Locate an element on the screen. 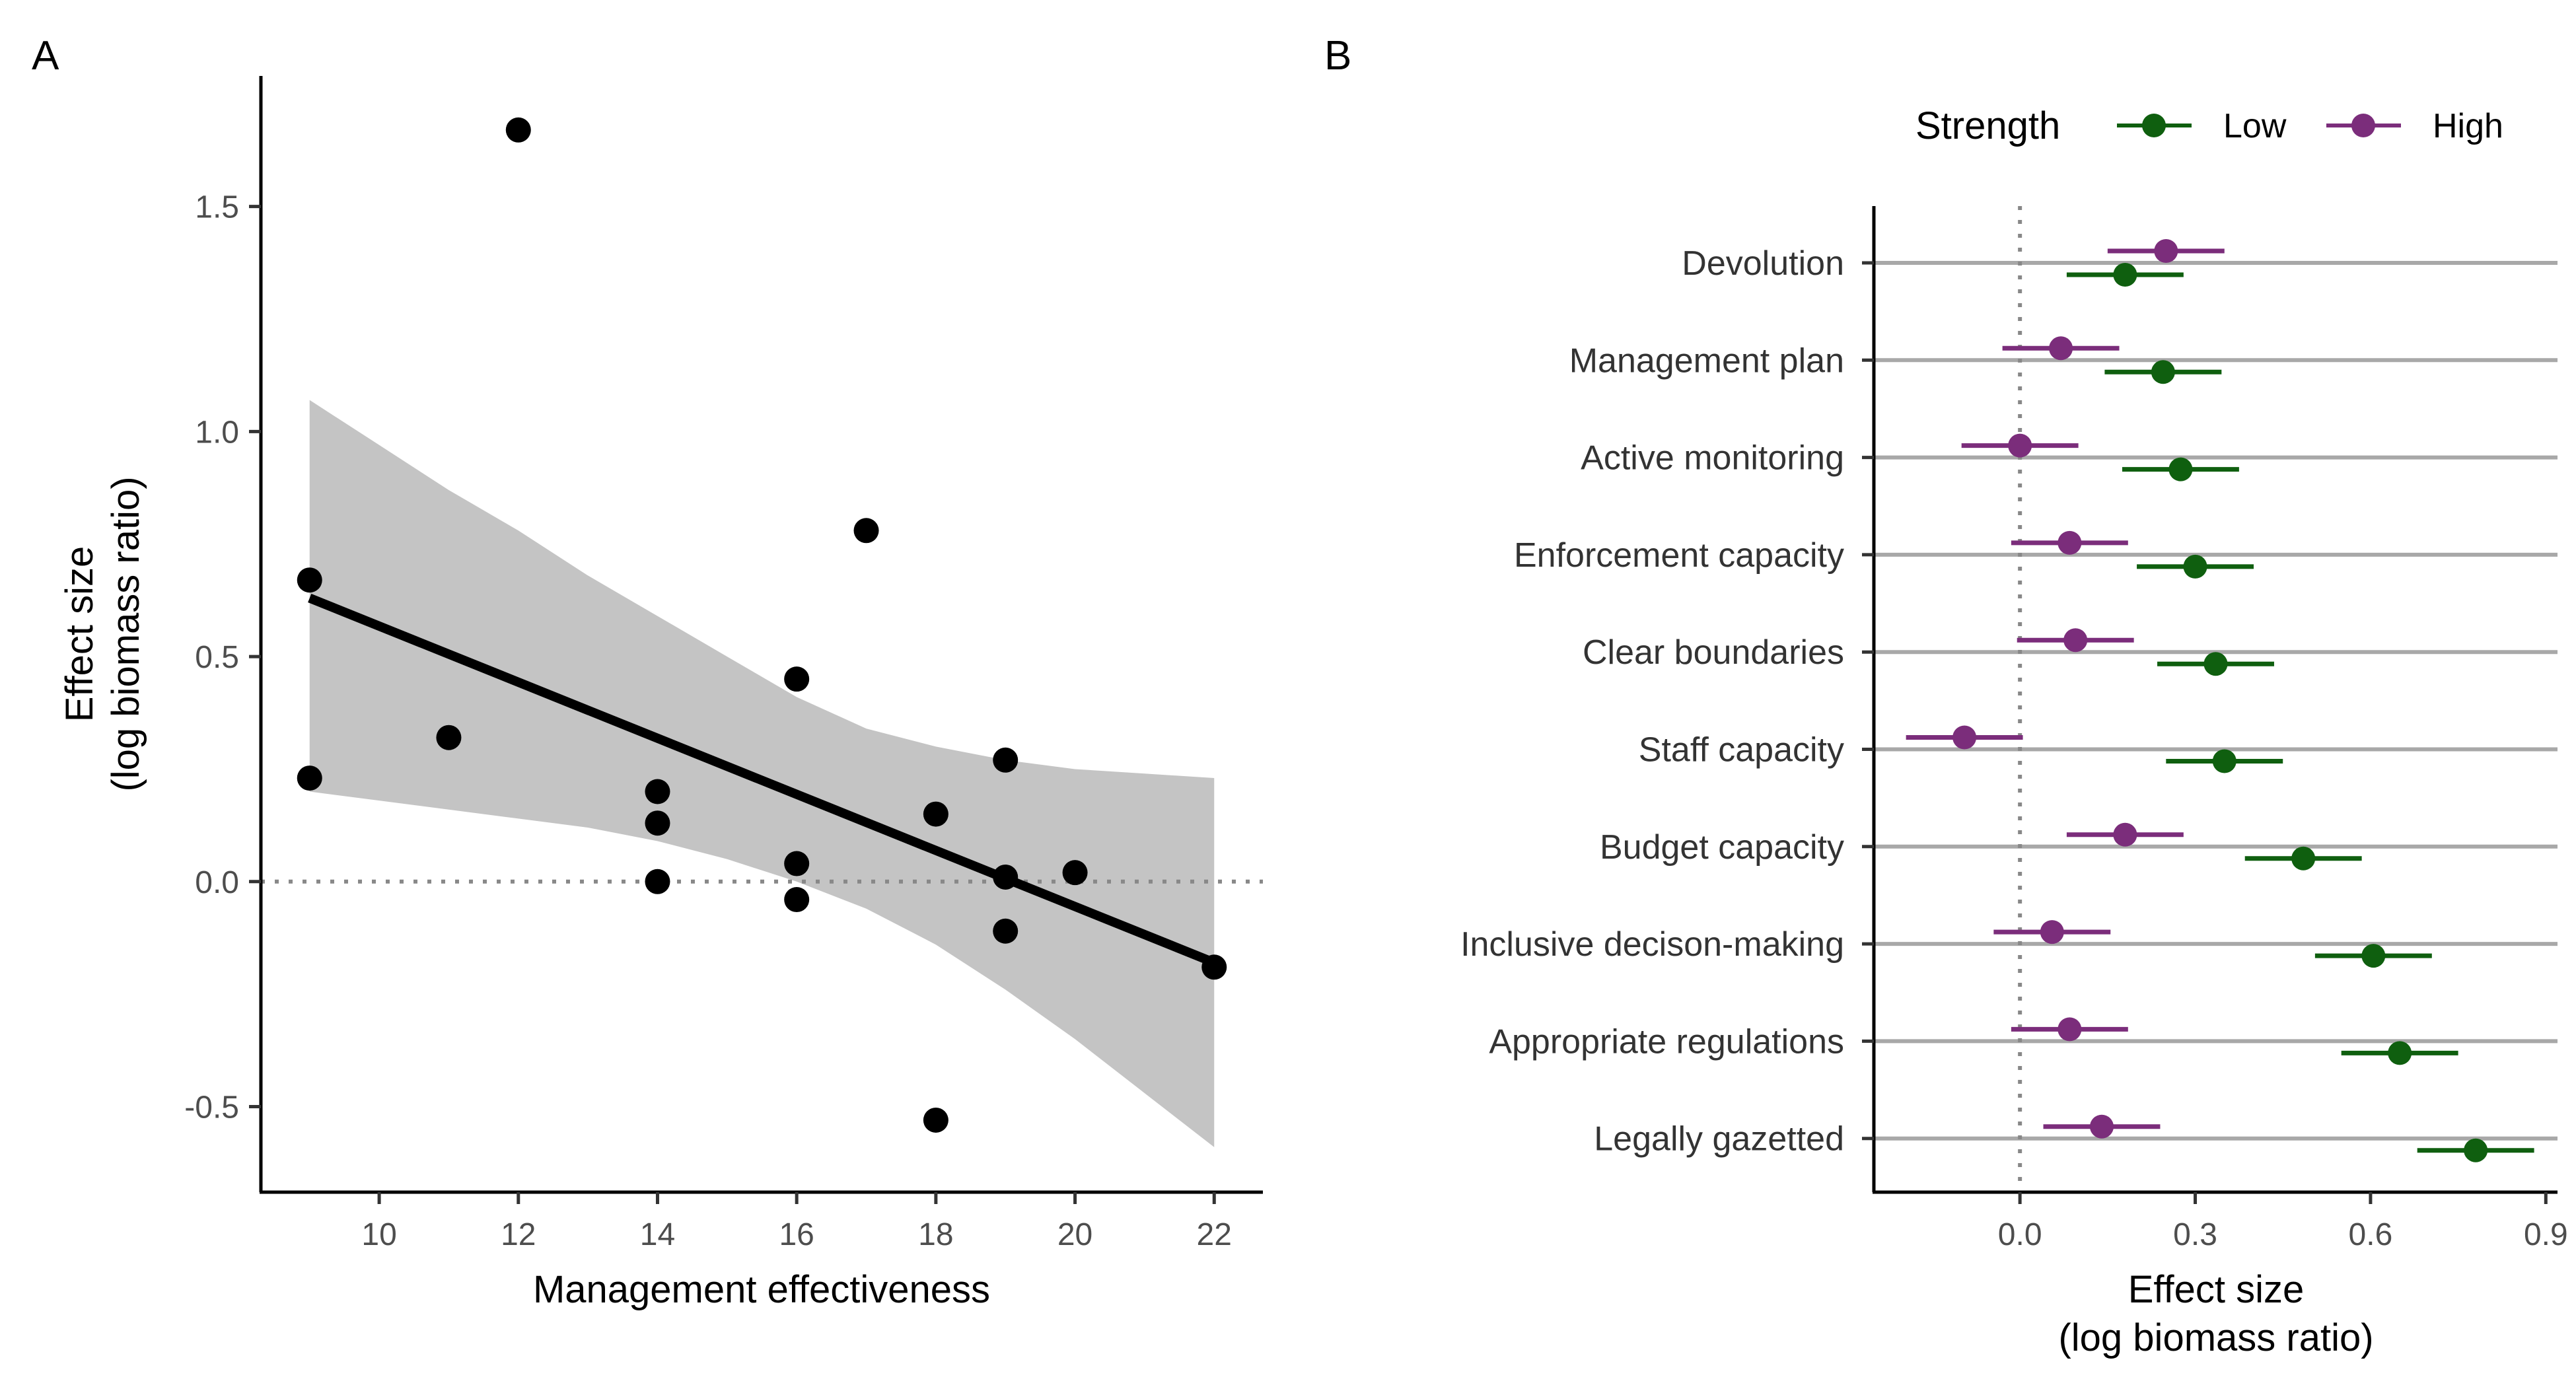 Image resolution: width=2576 pixels, height=1387 pixels. regression-line is located at coordinates (762, 780).